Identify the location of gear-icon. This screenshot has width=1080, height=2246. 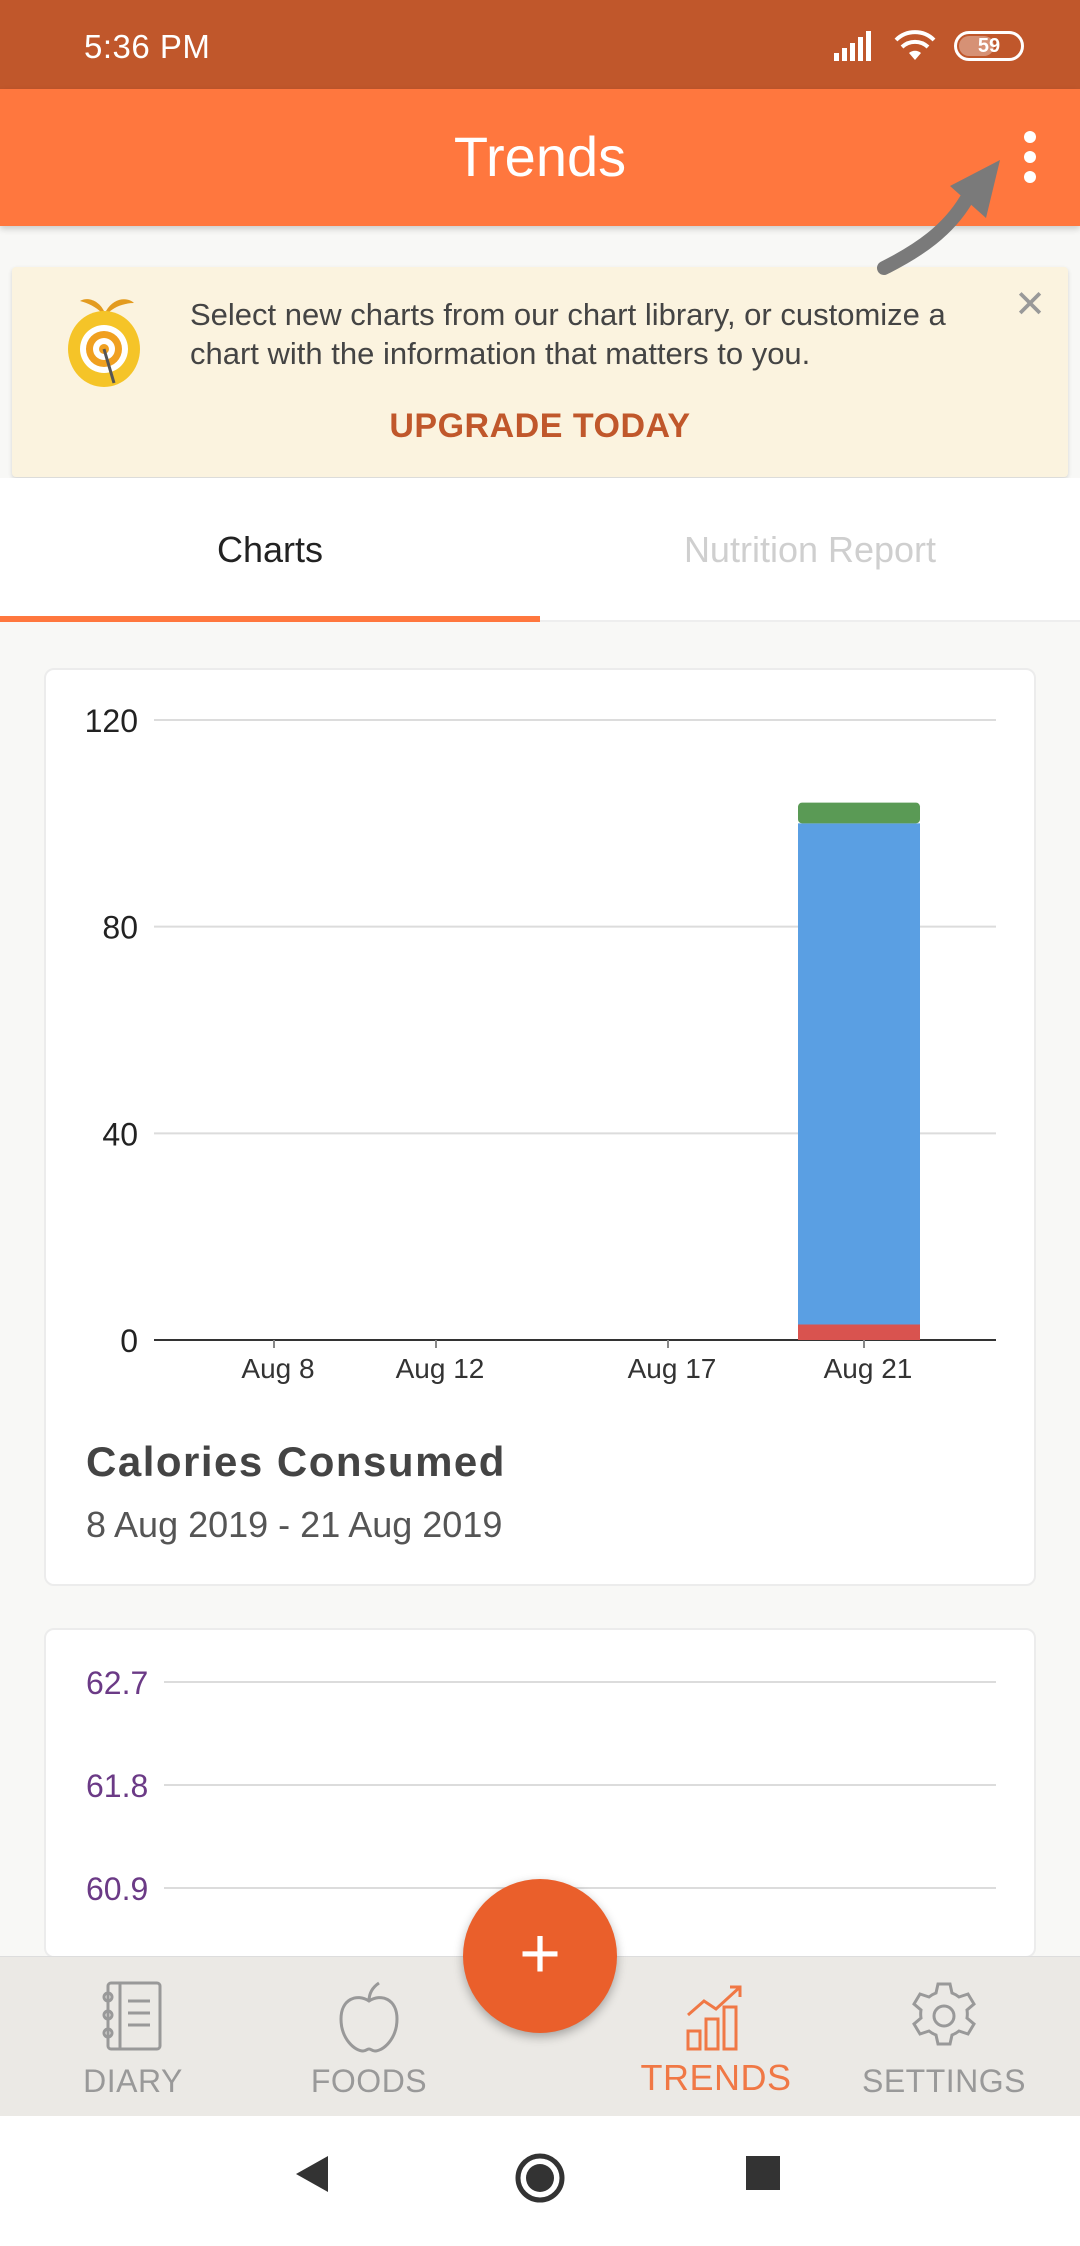
(944, 2014).